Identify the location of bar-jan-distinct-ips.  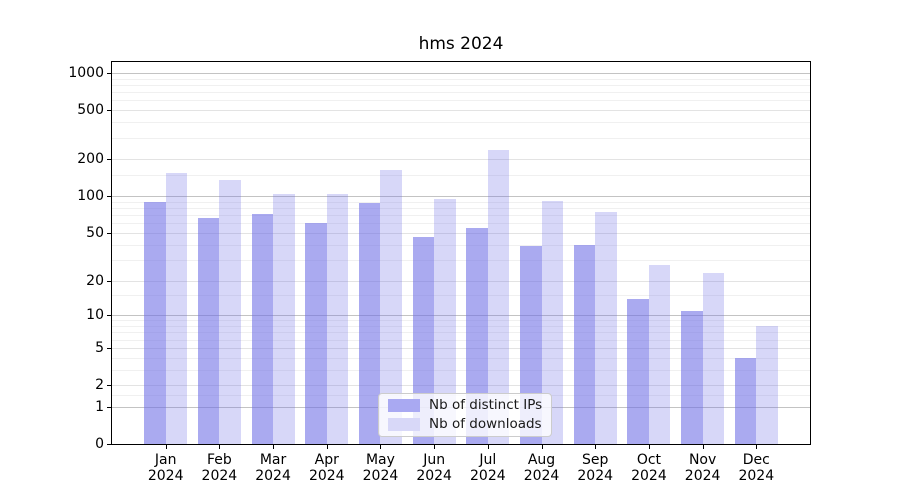
(155, 322).